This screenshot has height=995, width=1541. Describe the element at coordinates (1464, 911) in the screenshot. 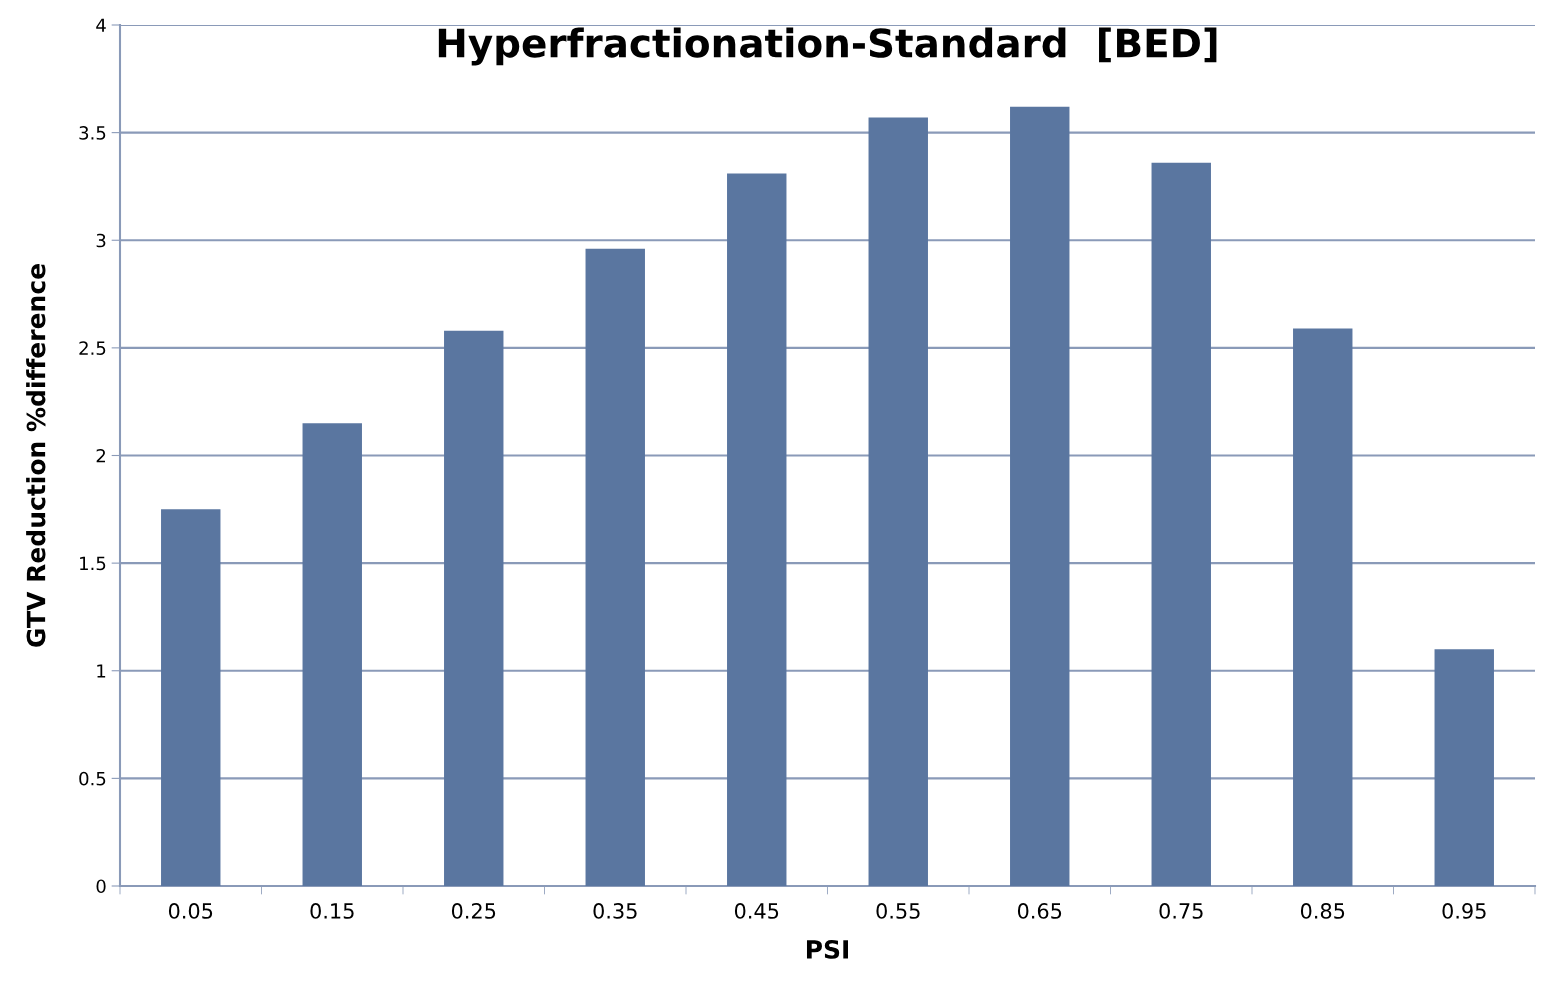

I see `x-tick-label: 0.95` at that location.